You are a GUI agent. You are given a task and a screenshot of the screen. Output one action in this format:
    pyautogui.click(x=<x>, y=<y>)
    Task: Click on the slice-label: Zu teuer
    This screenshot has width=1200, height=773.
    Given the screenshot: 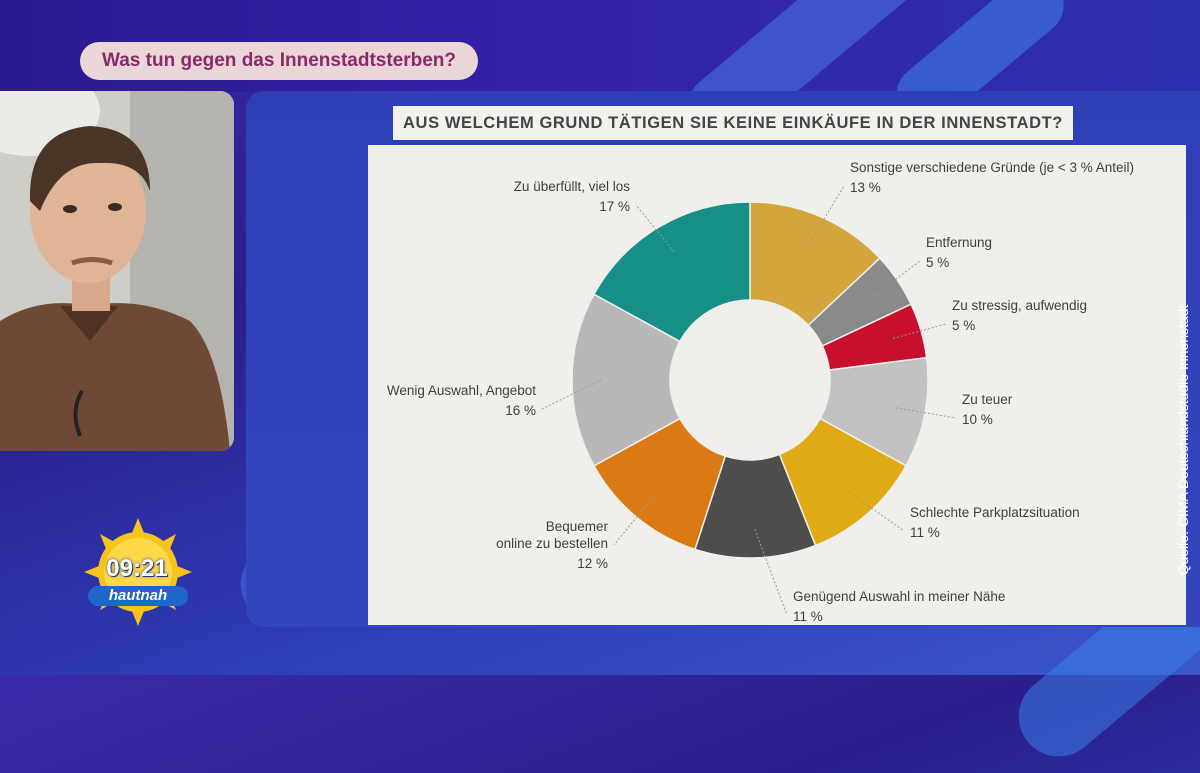 What is the action you would take?
    pyautogui.click(x=987, y=399)
    